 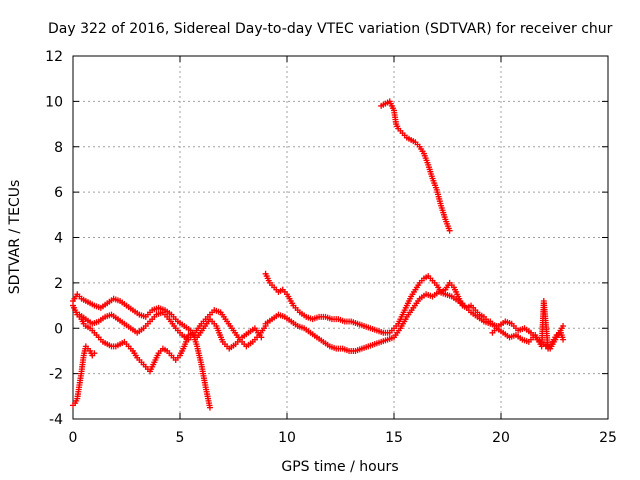 What do you see at coordinates (377, 303) in the screenshot?
I see `series-track-e` at bounding box center [377, 303].